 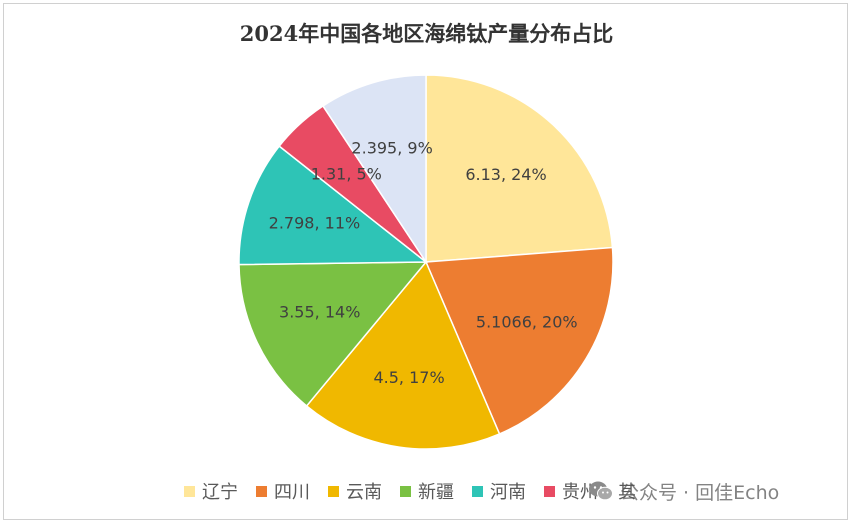 I want to click on legend-item-四川: 四川, so click(x=283, y=491).